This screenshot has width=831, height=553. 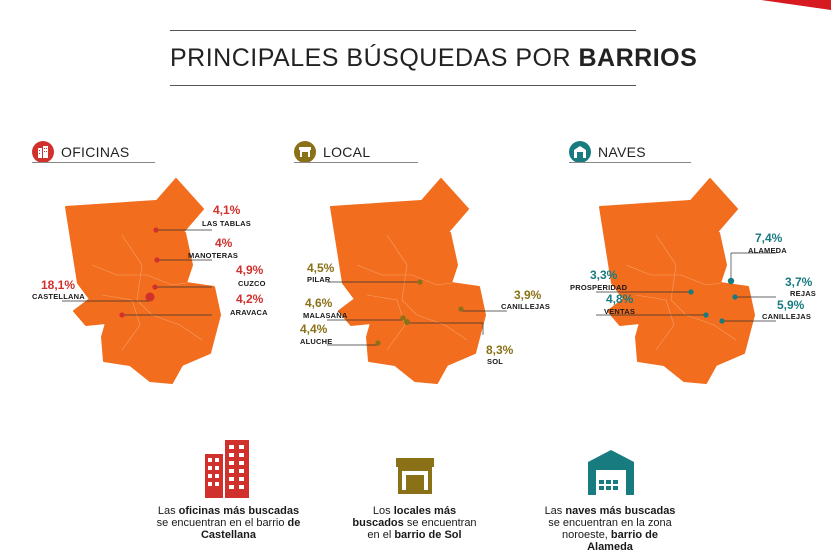 I want to click on map-point-ventas, so click(x=706, y=315).